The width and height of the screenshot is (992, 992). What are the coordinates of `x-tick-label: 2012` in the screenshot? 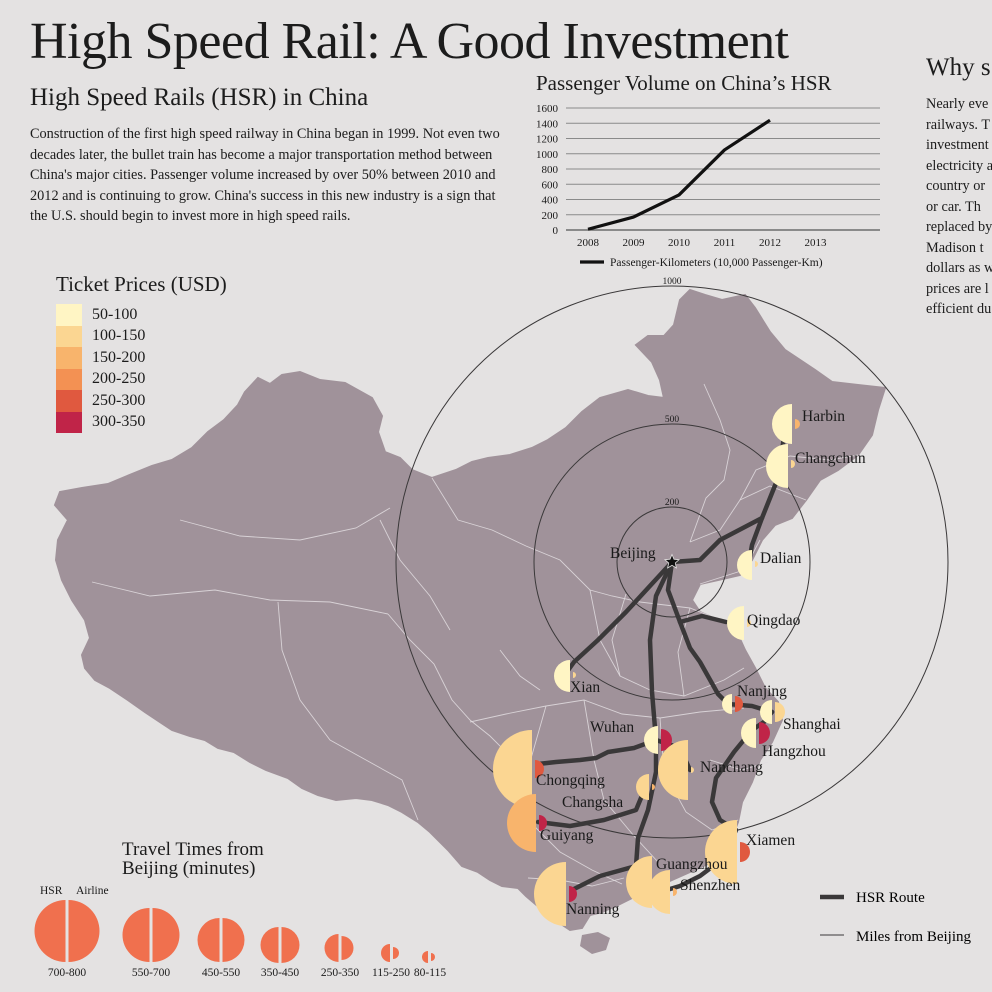 It's located at (770, 243).